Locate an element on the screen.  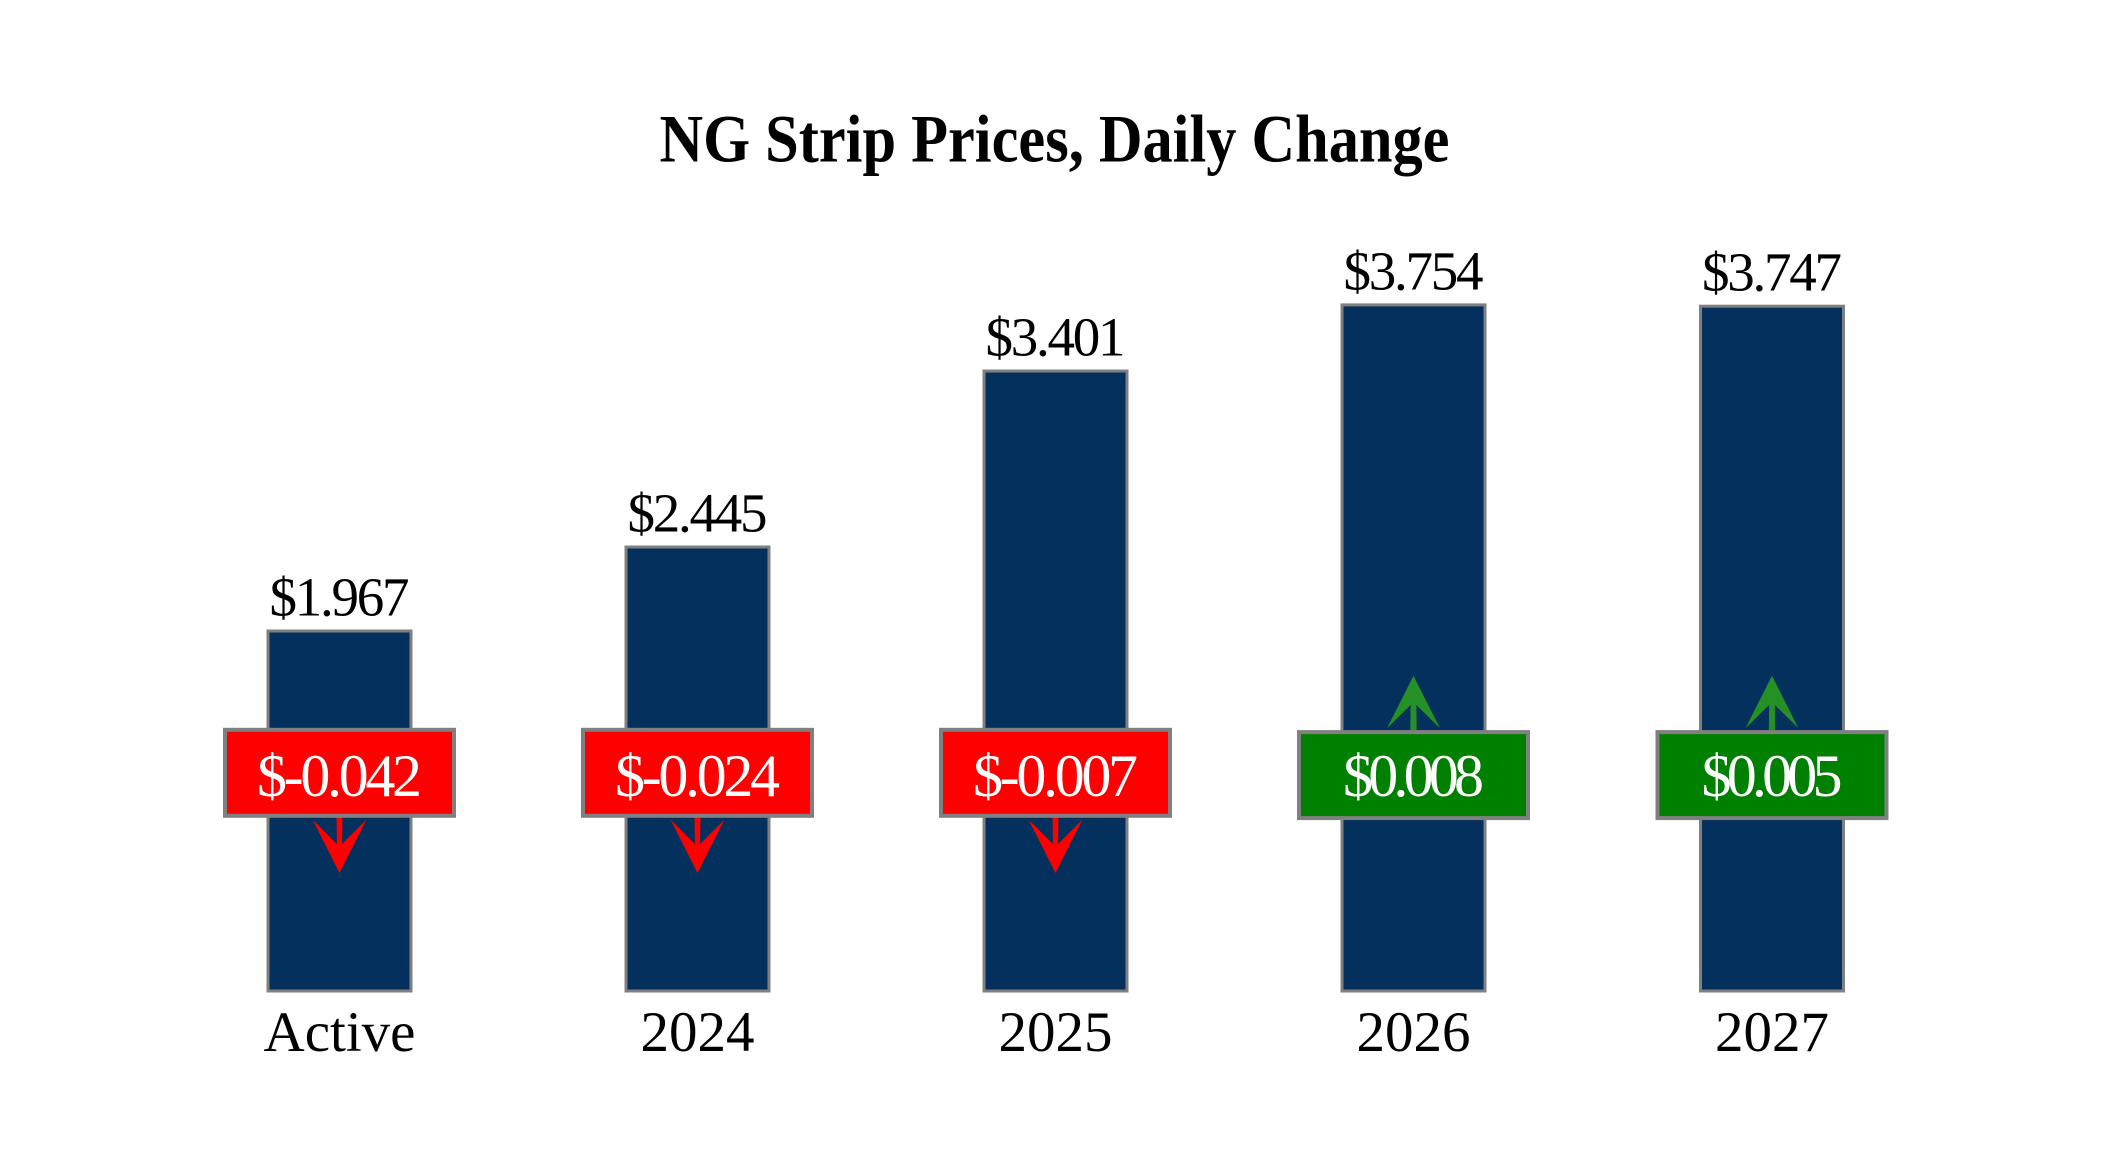
svg-text: $-0.042 is located at coordinates (339, 776).